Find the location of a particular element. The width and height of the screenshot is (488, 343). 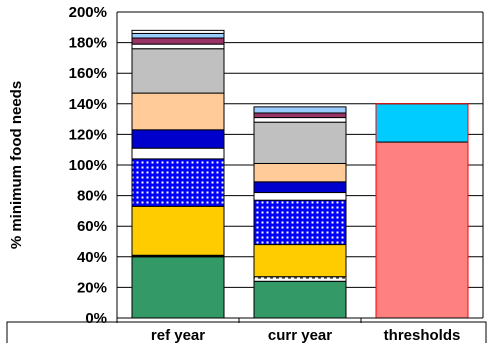

y-tick-label: 100% is located at coordinates (88, 165).